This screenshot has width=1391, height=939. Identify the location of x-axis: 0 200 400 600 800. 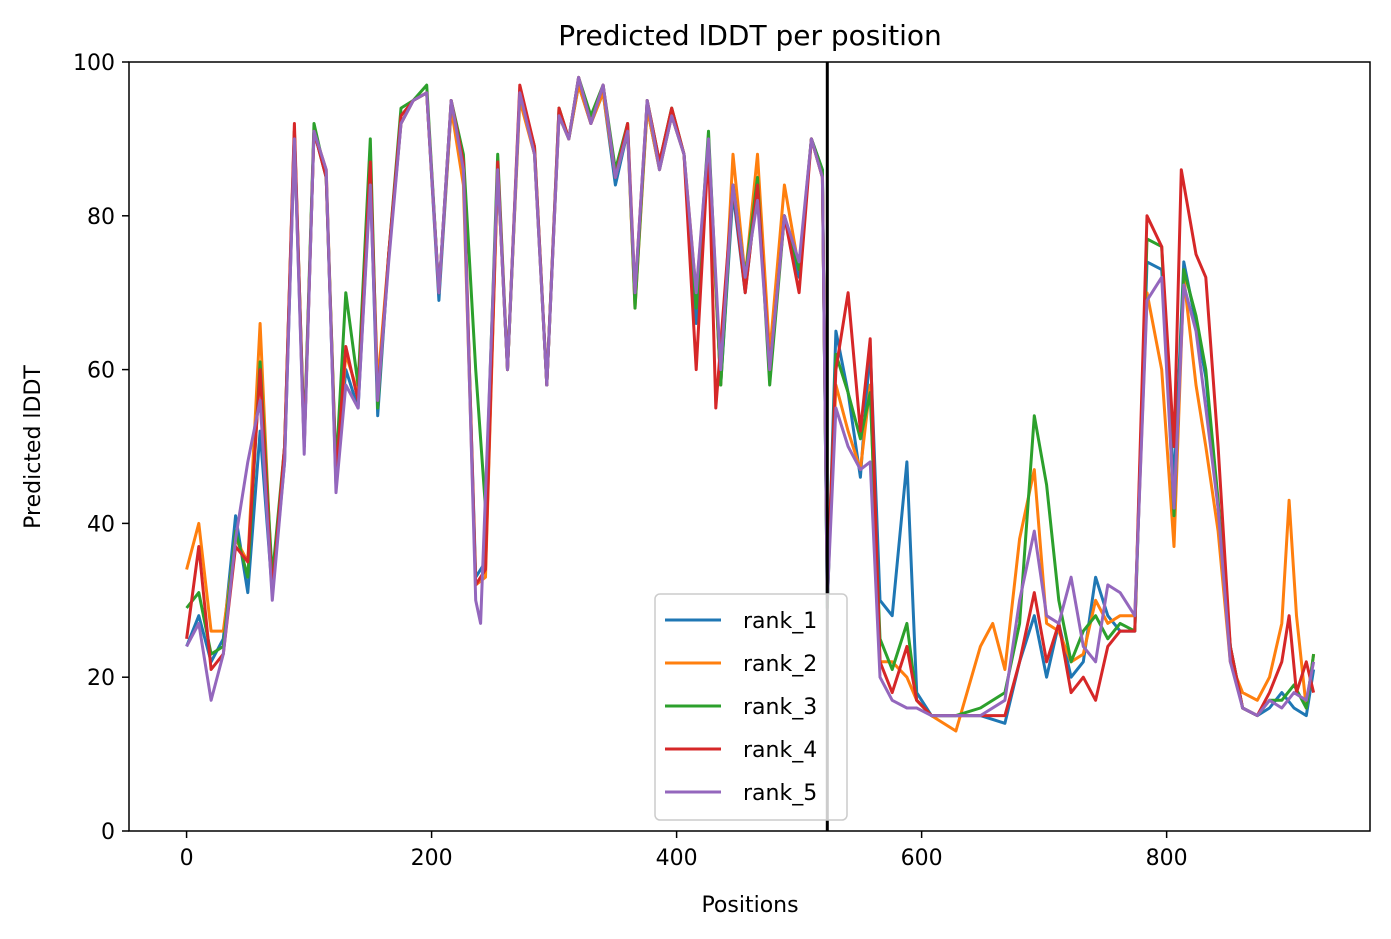
(684, 851).